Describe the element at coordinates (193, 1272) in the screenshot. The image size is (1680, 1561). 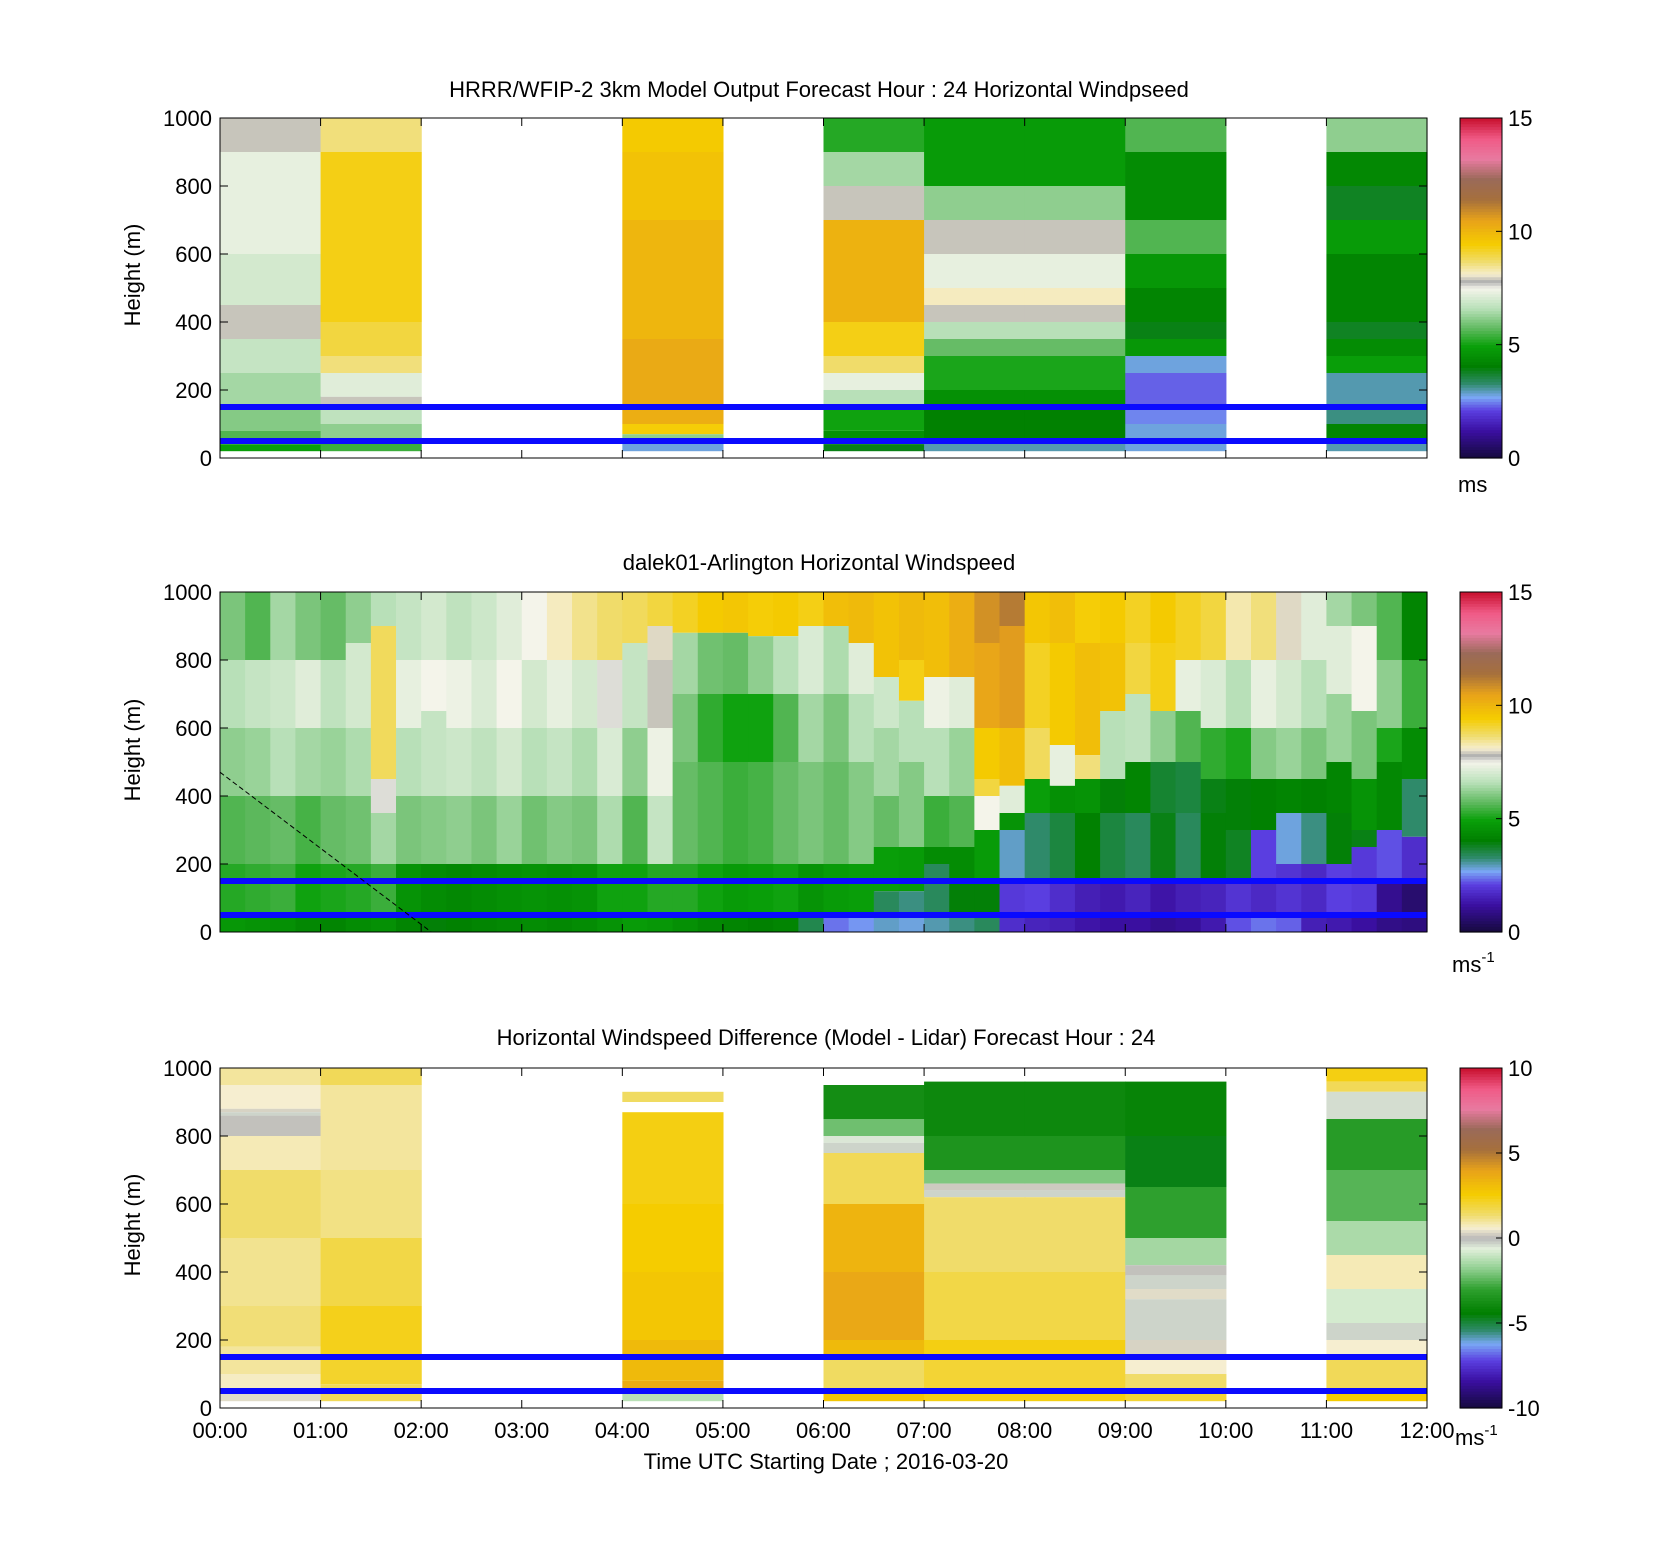
I see `y-tick-label: 400` at that location.